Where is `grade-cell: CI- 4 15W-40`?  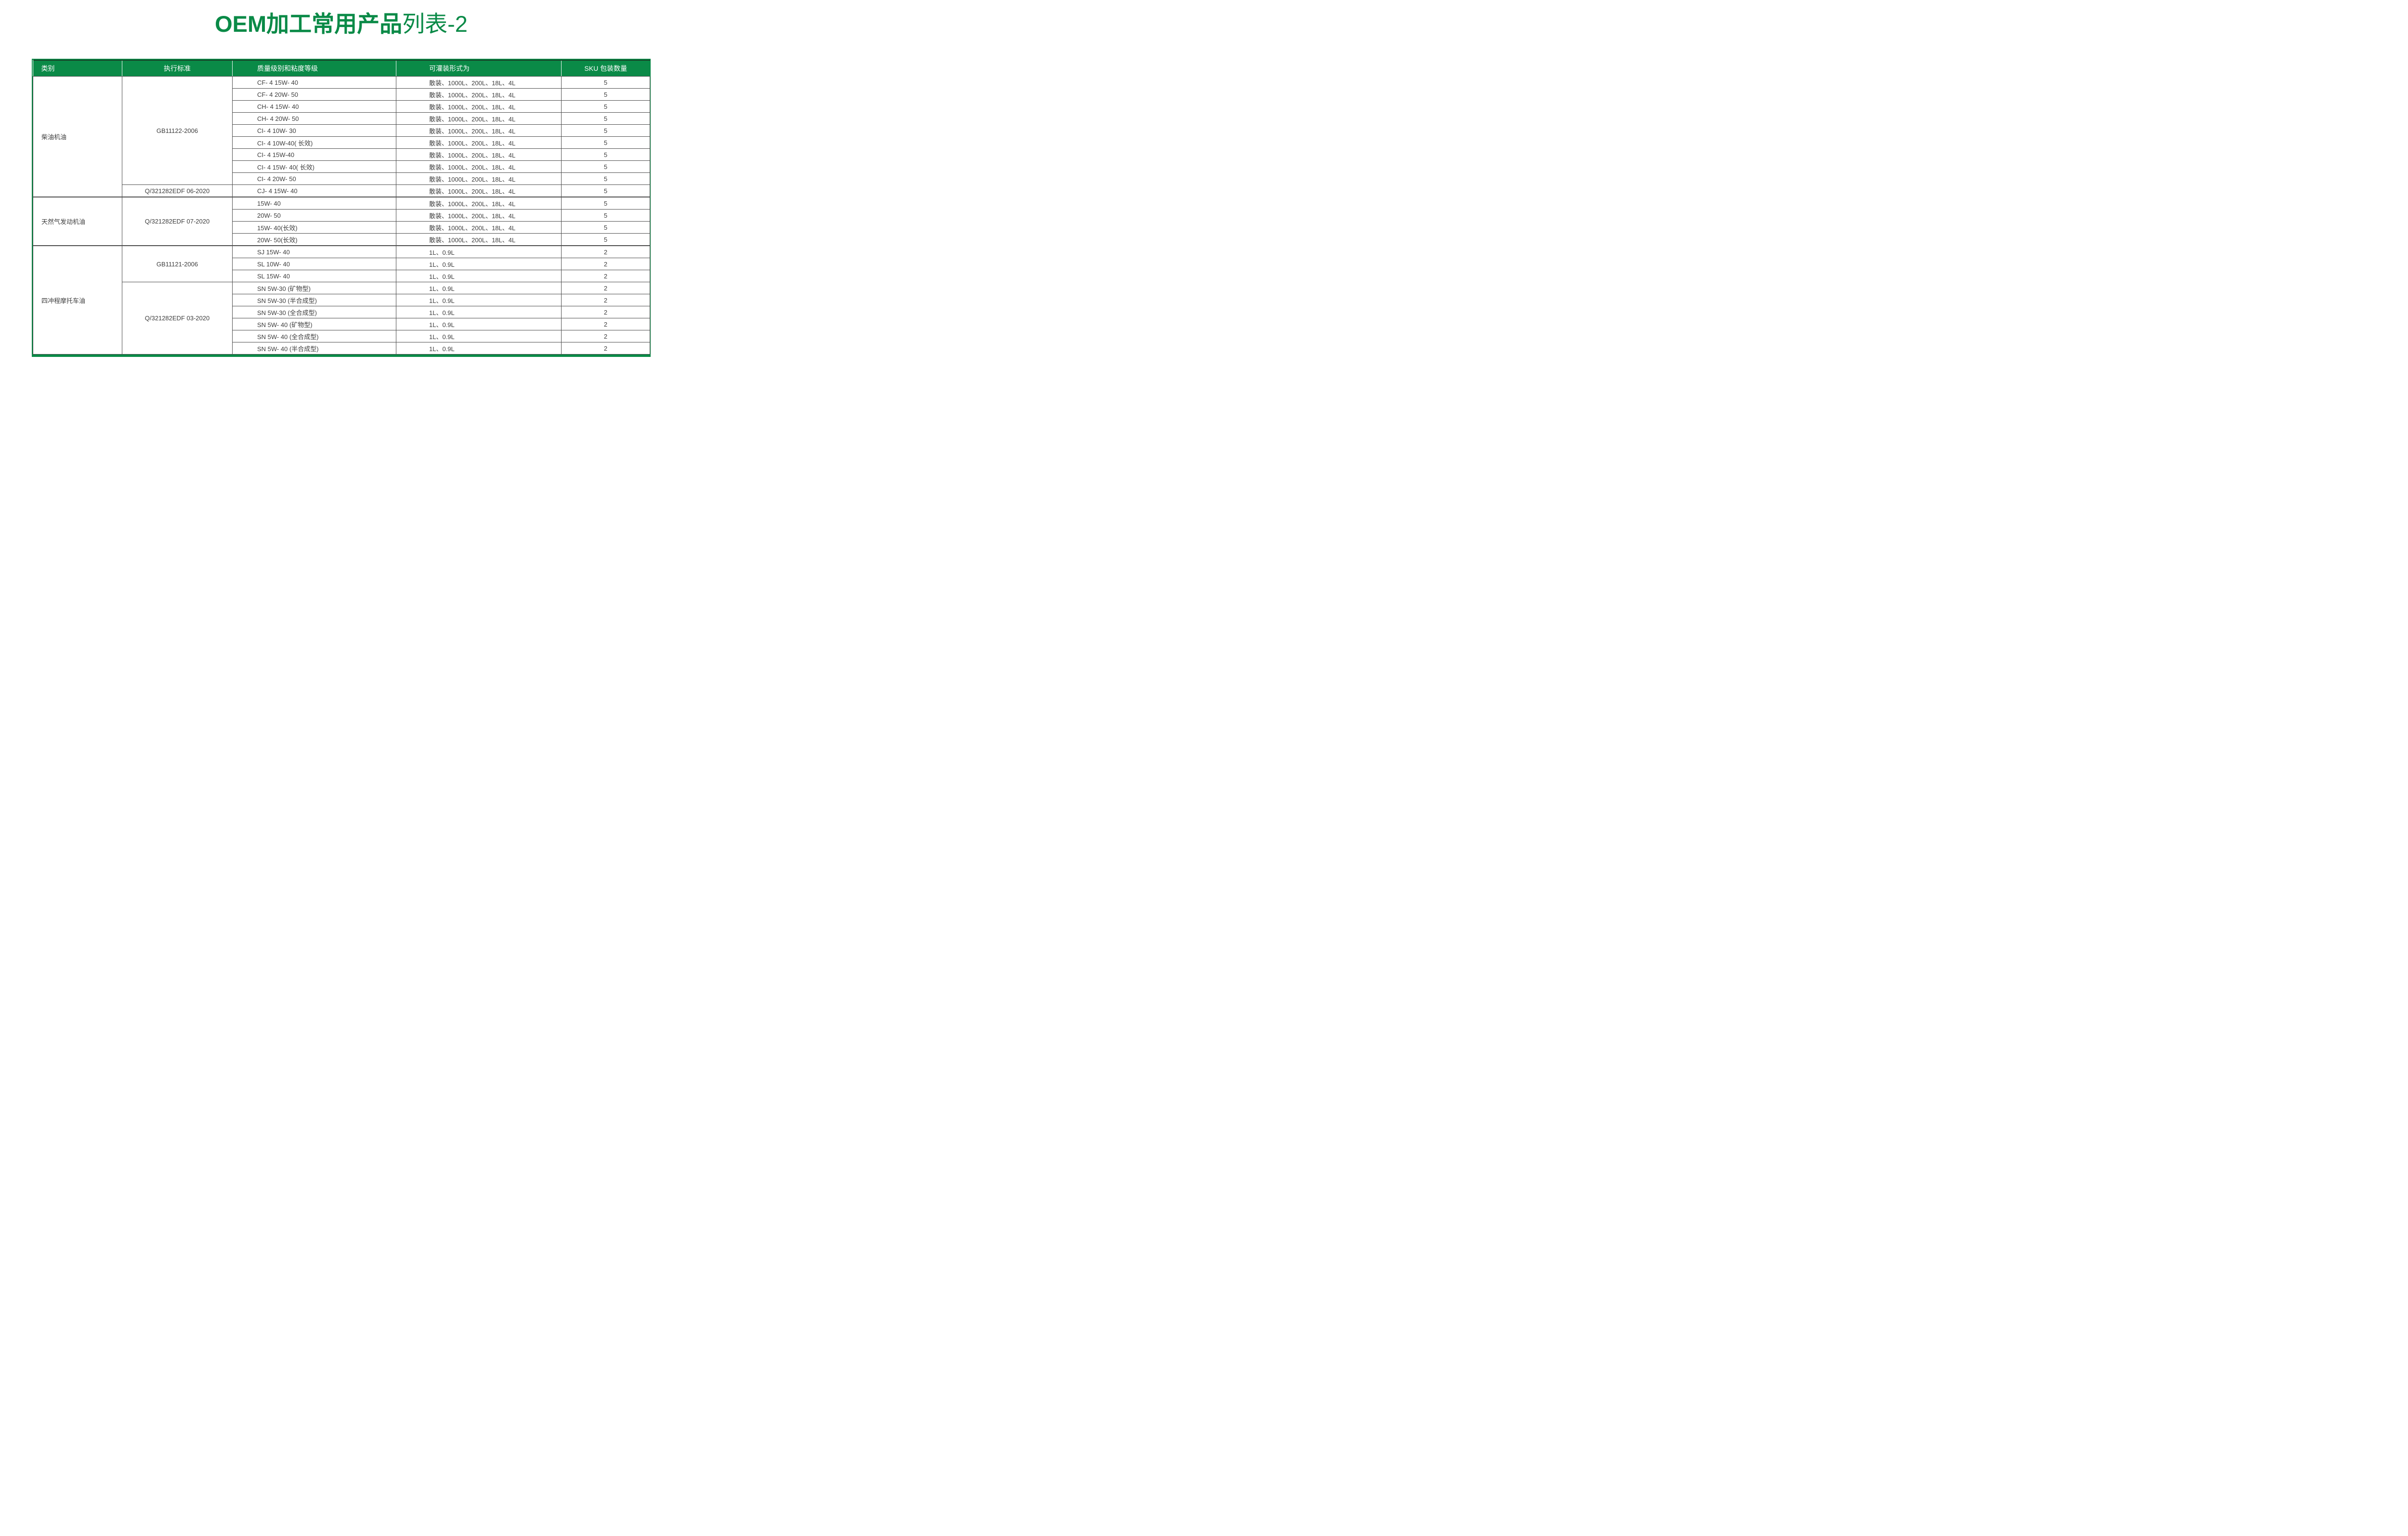
grade-cell: CI- 4 15W-40 is located at coordinates (314, 154).